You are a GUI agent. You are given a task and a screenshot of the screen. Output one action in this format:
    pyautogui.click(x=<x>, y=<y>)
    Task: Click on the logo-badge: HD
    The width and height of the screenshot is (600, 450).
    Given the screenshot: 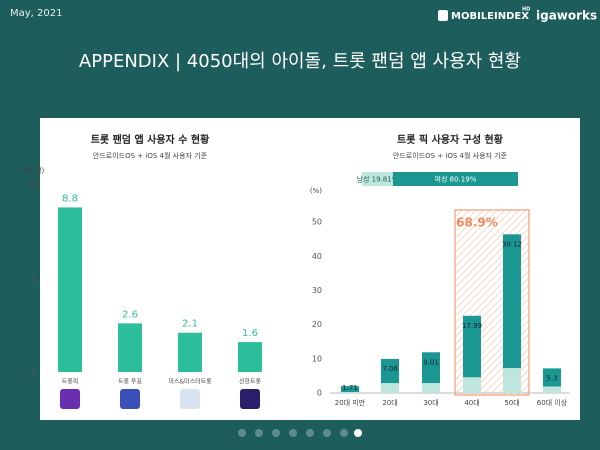 What is the action you would take?
    pyautogui.click(x=526, y=10)
    